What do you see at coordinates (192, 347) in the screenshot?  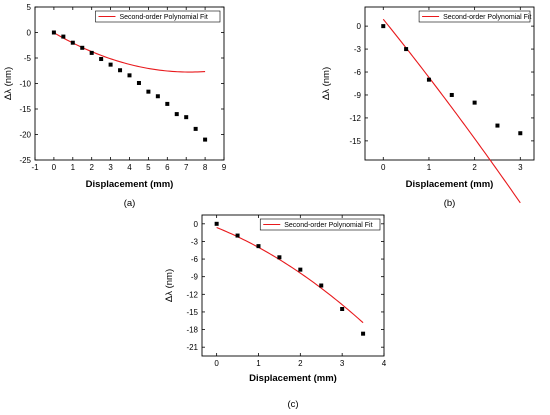 I see `y-tick-label: -21` at bounding box center [192, 347].